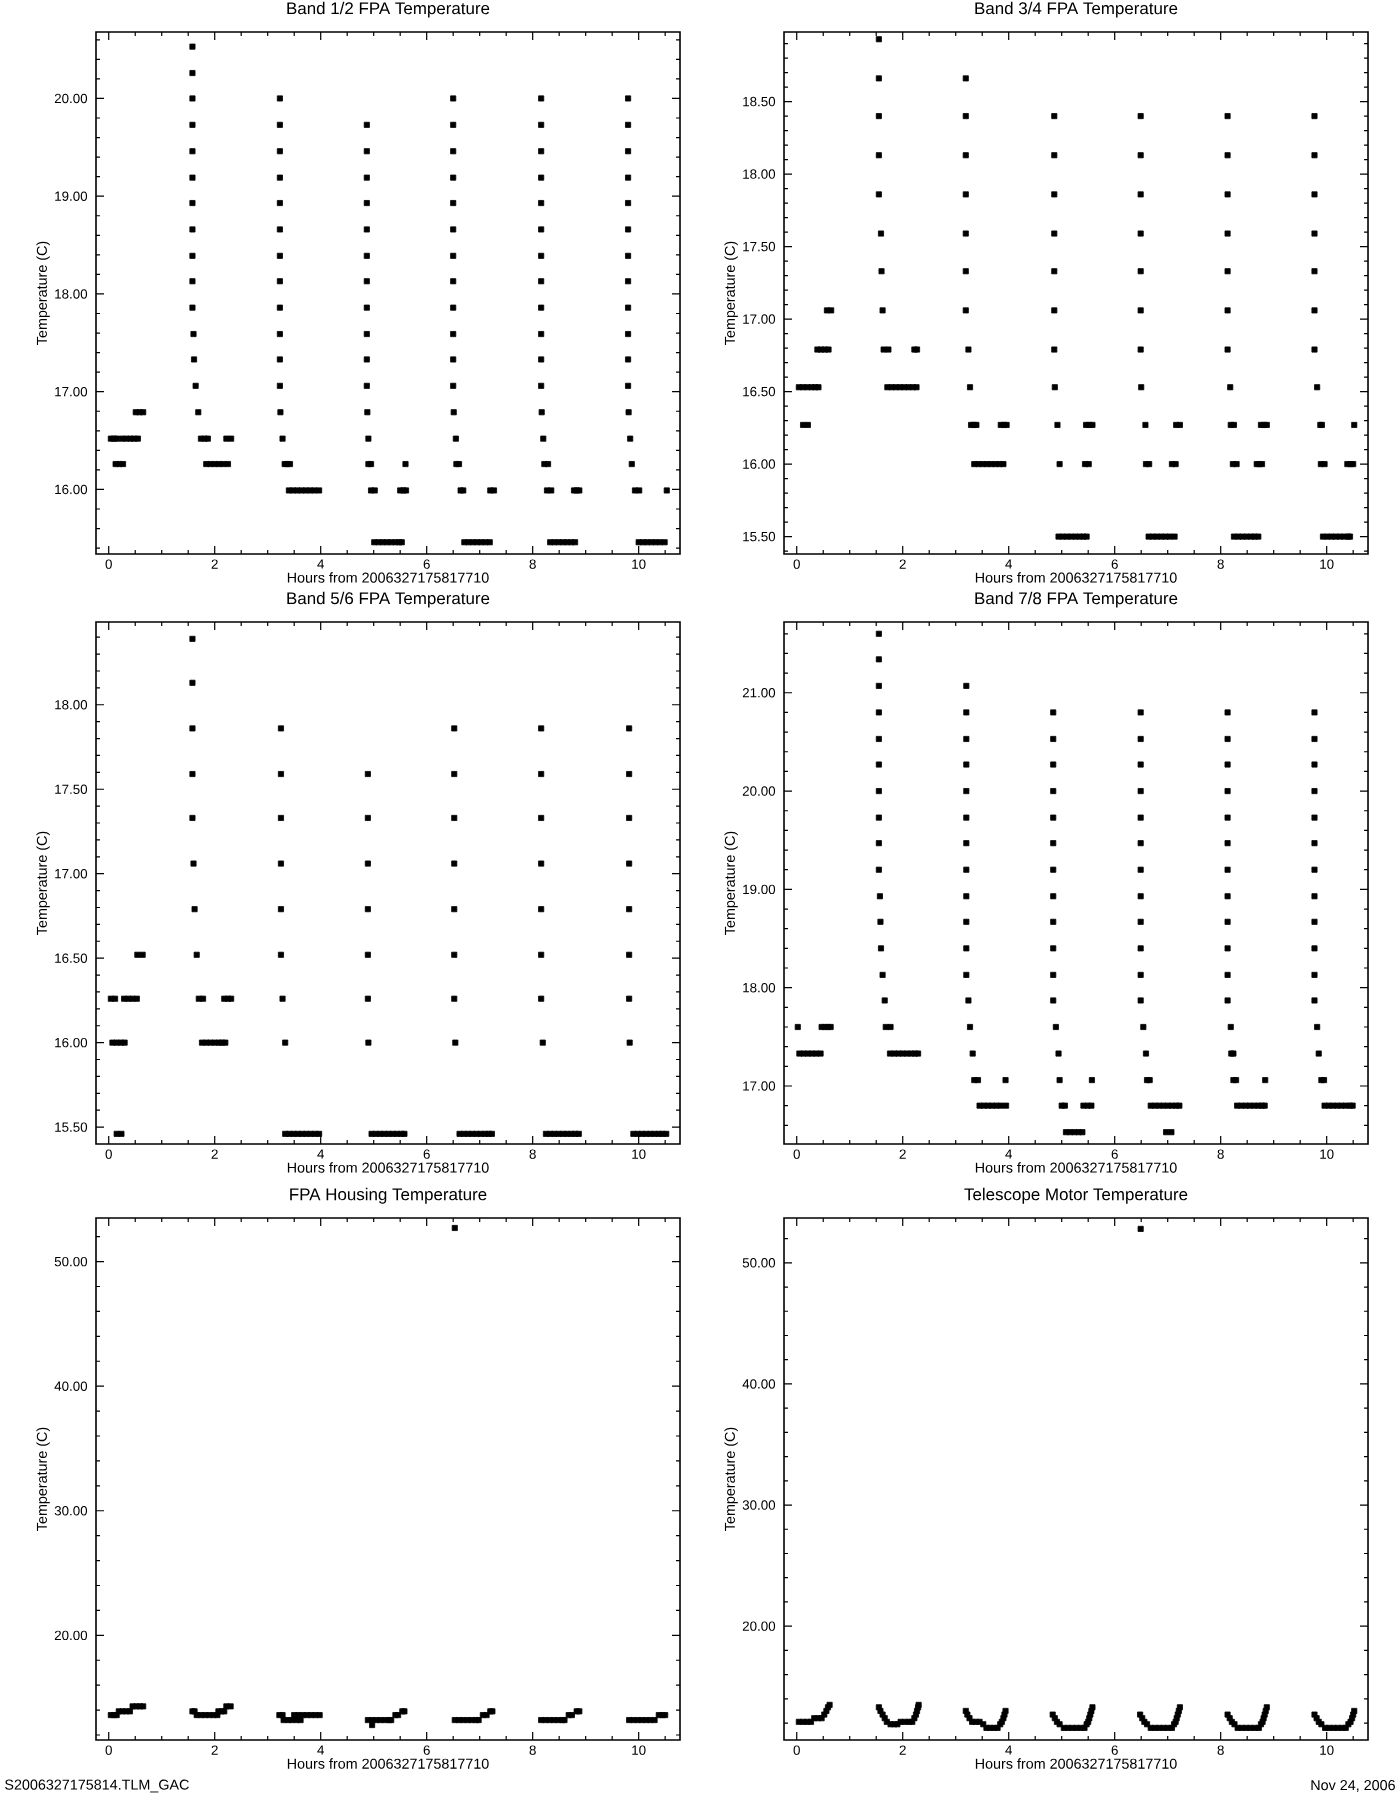 This screenshot has width=1400, height=1800. What do you see at coordinates (388, 9) in the screenshot?
I see `chart-title: Band 1/2 FPA Temperature` at bounding box center [388, 9].